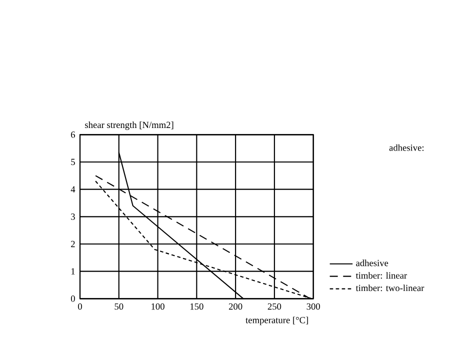  Describe the element at coordinates (406, 148) in the screenshot. I see `text: adhesive:` at that location.